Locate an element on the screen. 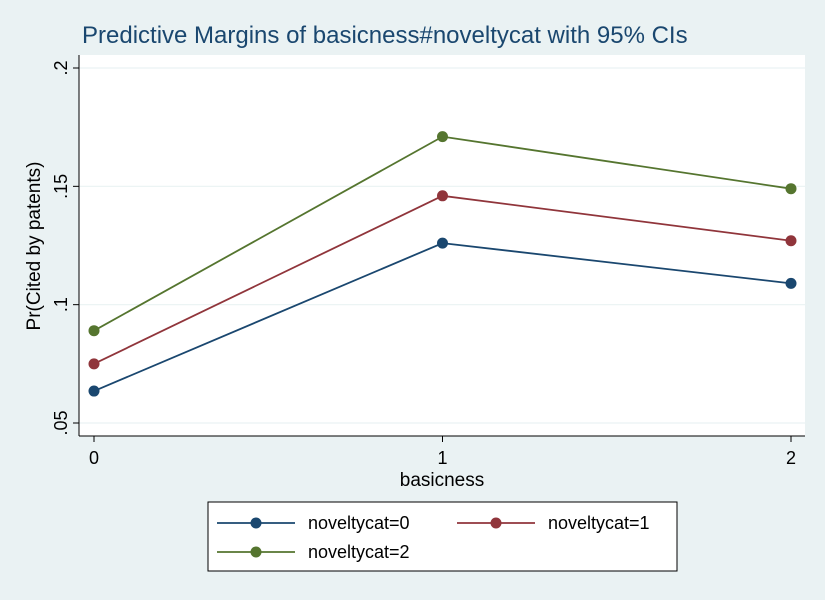 This screenshot has height=600, width=825. x-axis-ticks: 0 1 2 is located at coordinates (442, 452).